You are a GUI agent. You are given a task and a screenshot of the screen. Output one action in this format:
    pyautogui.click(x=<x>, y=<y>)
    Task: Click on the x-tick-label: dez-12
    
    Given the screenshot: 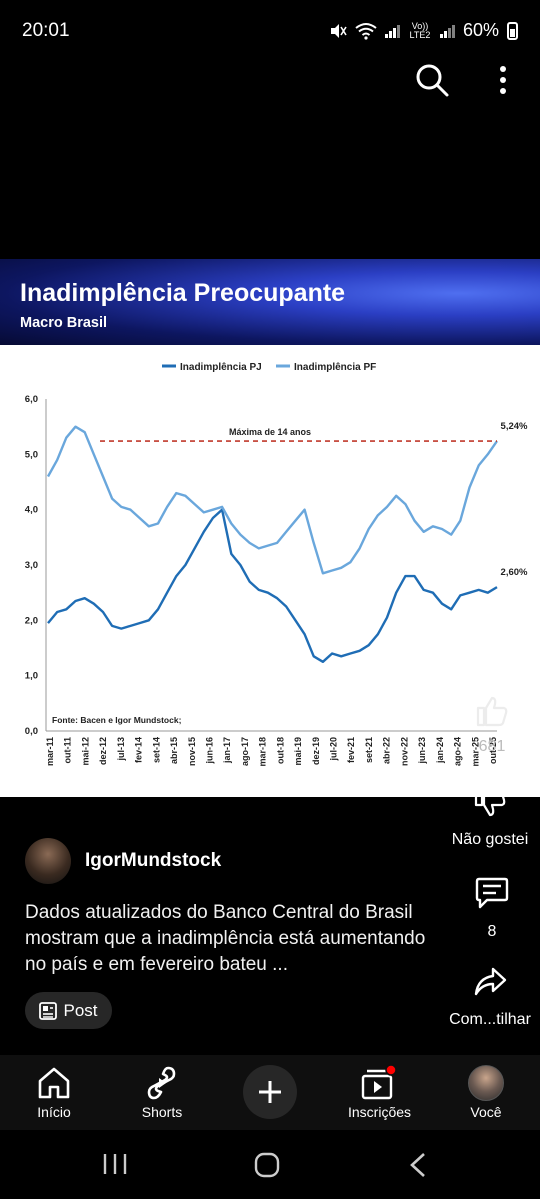 What is the action you would take?
    pyautogui.click(x=103, y=751)
    